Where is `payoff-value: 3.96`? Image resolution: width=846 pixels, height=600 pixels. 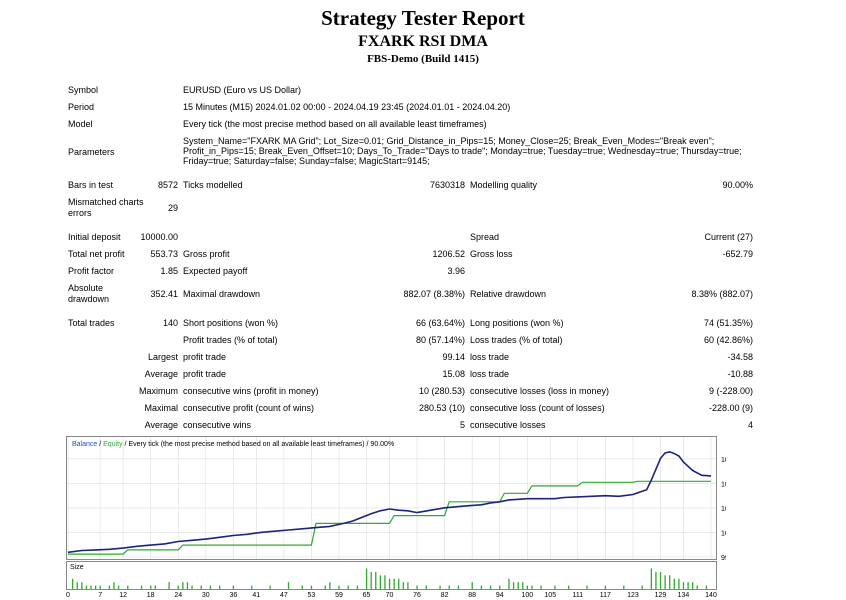 payoff-value: 3.96 is located at coordinates (456, 271).